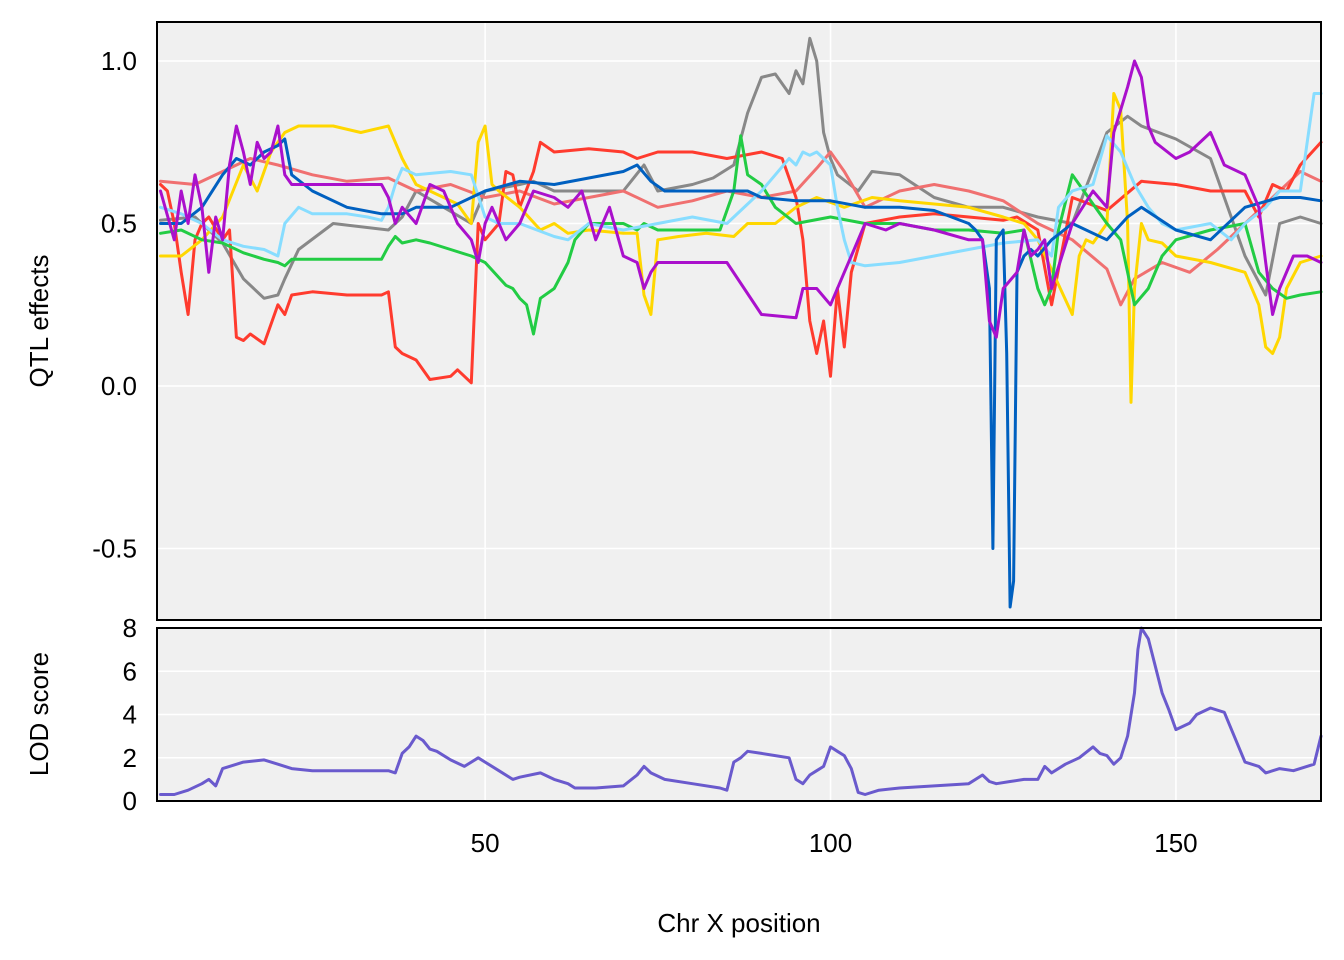 This screenshot has width=1344, height=960. I want to click on effects-y-tick-label: -0.5, so click(114, 549).